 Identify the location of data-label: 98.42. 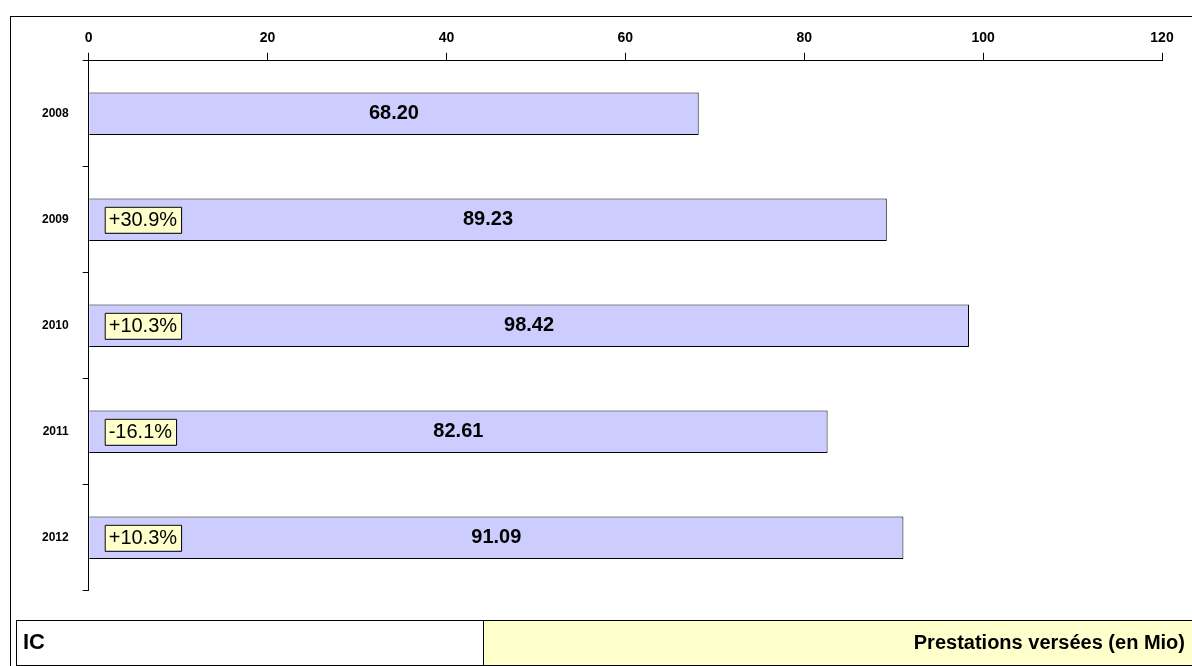
(529, 324).